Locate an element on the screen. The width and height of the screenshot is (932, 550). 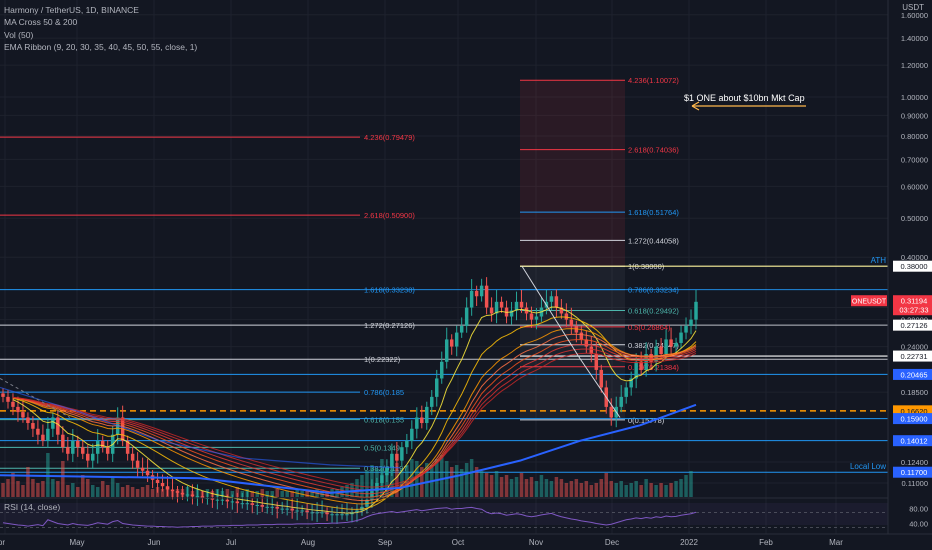
price-tag-label: 0.11700 is located at coordinates (914, 472).